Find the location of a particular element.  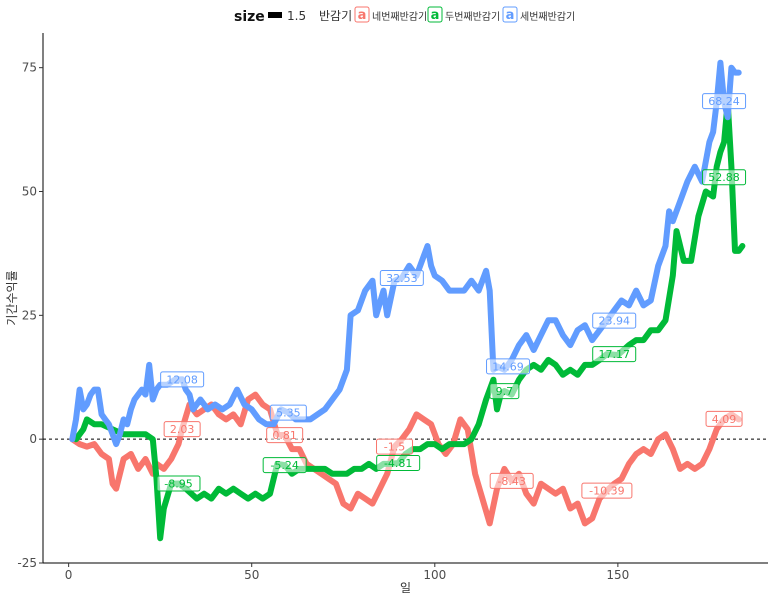

data-label: 32.53 is located at coordinates (401, 278).